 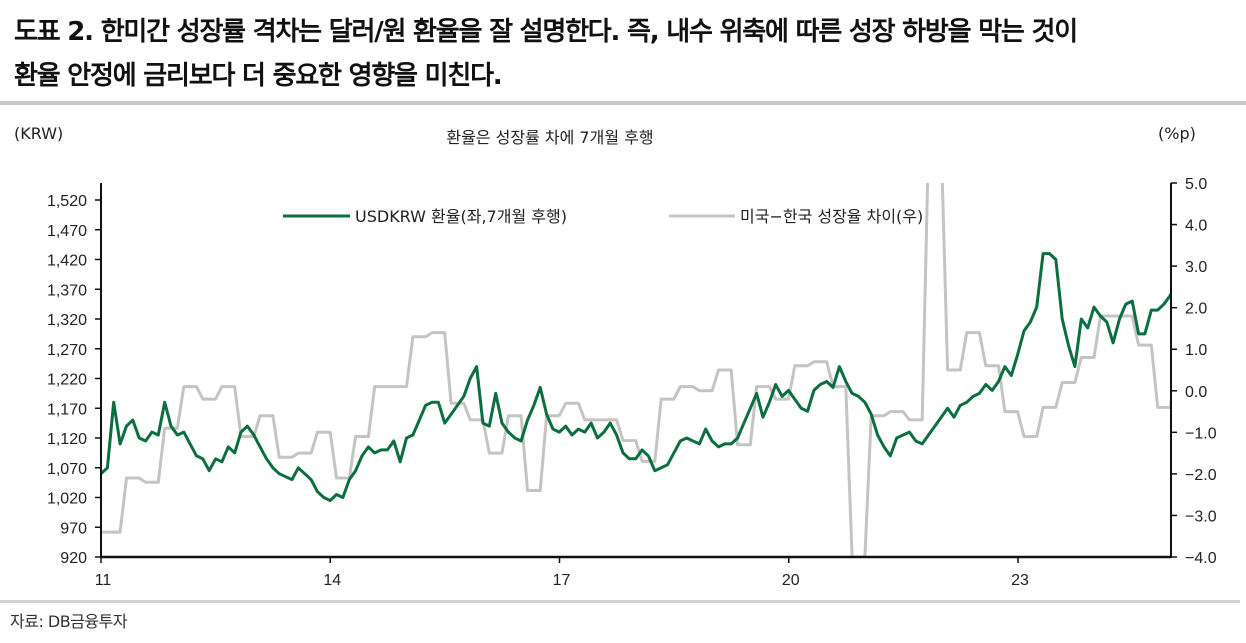 I want to click on left-axis-unit: (KRW), so click(x=39, y=133).